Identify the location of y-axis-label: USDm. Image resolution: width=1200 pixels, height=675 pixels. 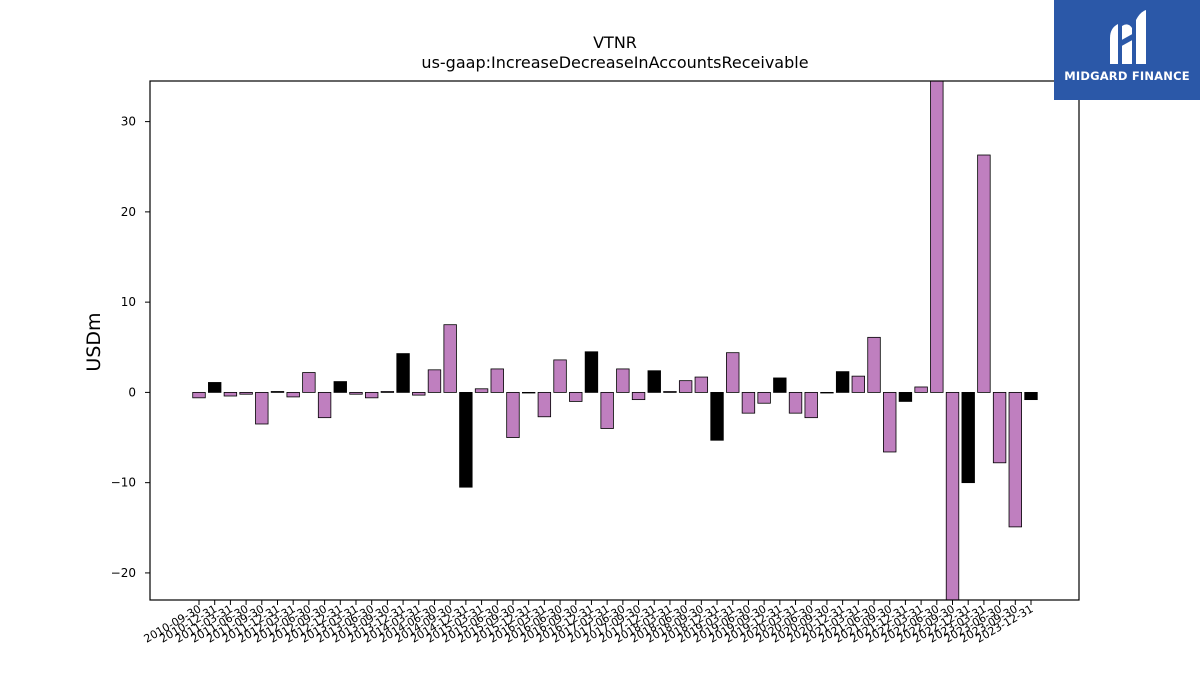
(94, 341).